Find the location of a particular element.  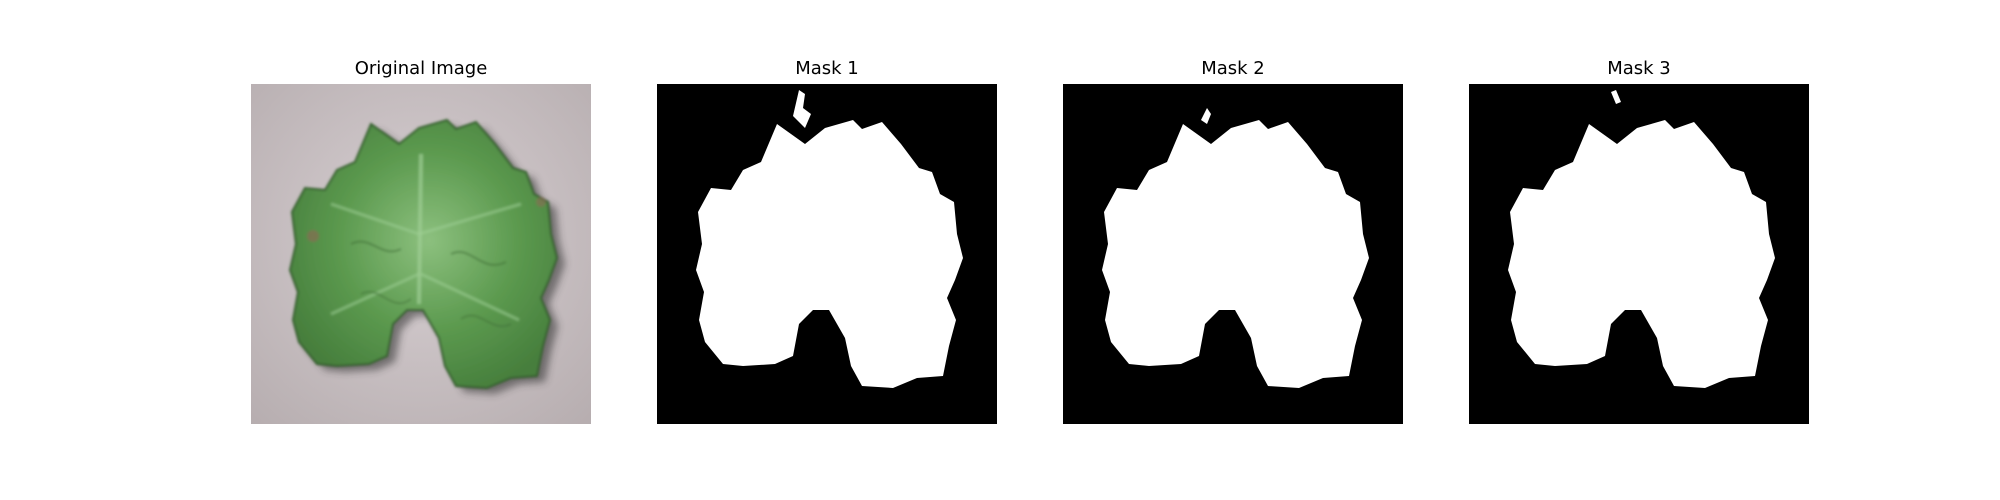

mask-3-image is located at coordinates (1639, 254).